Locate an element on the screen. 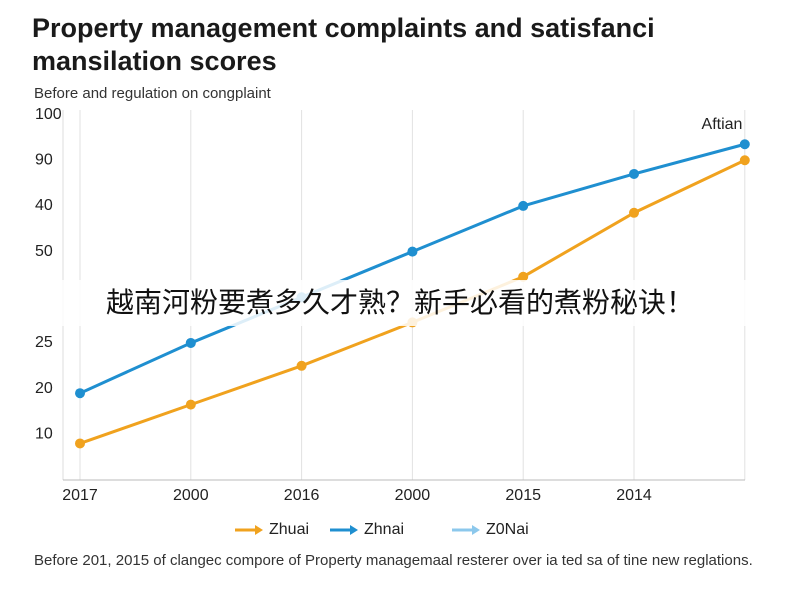 This screenshot has width=800, height=600. legend-item: Z0Nai is located at coordinates (490, 529).